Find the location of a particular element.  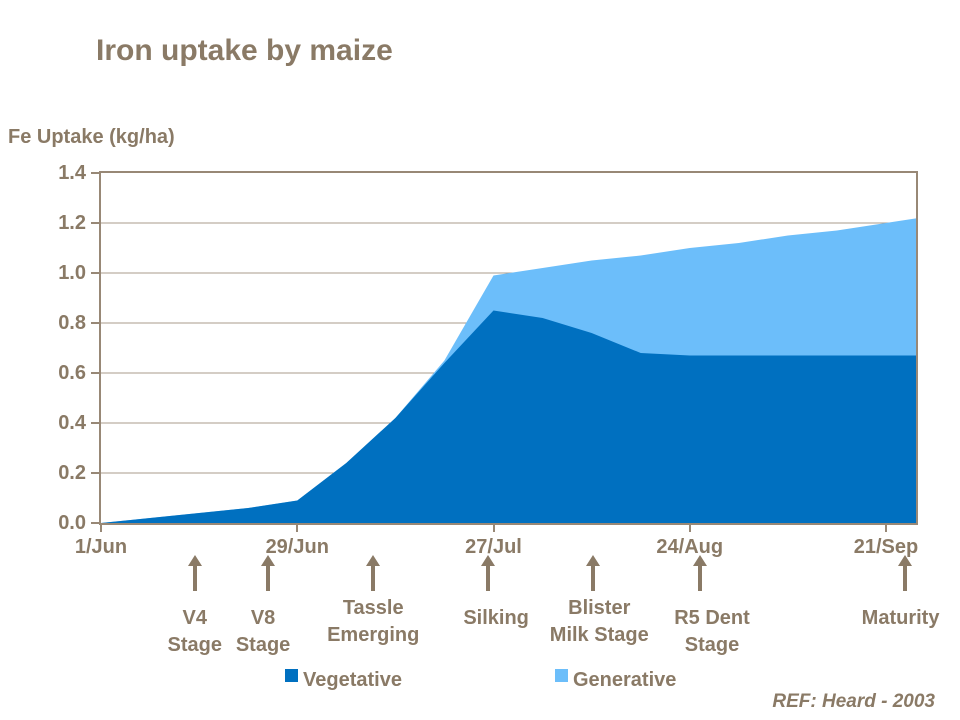

stage-label-line: R5 Dent is located at coordinates (712, 618).